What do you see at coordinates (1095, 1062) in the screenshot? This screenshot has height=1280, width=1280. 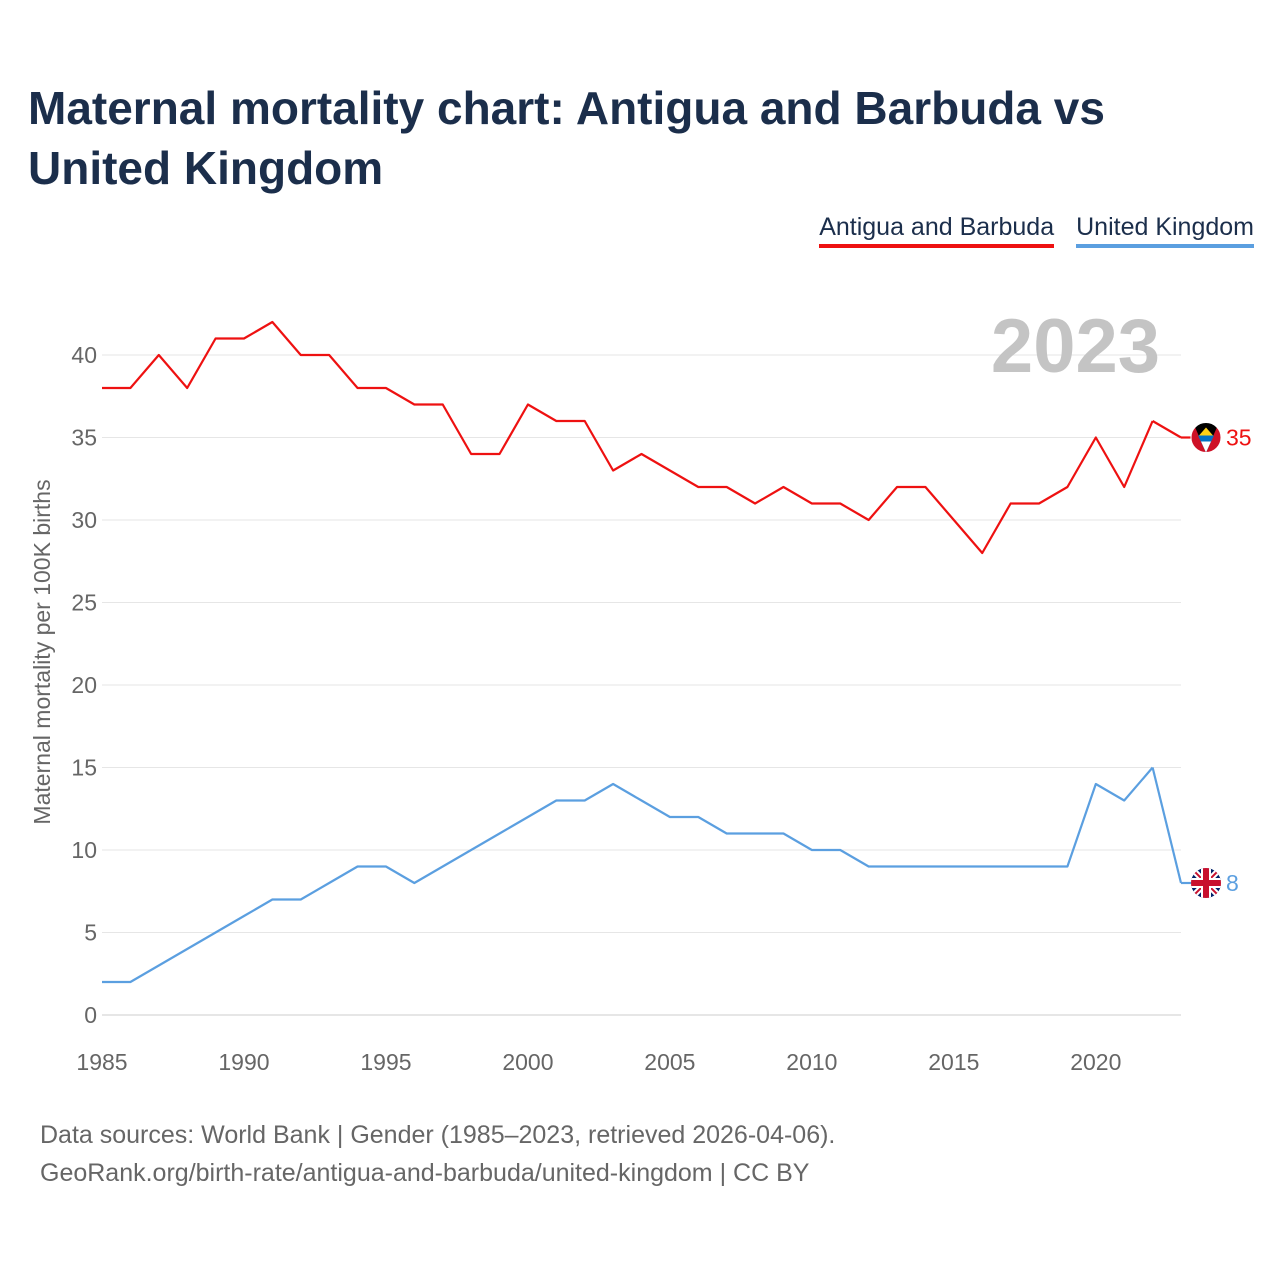 I see `x-tick-label: 2020` at bounding box center [1095, 1062].